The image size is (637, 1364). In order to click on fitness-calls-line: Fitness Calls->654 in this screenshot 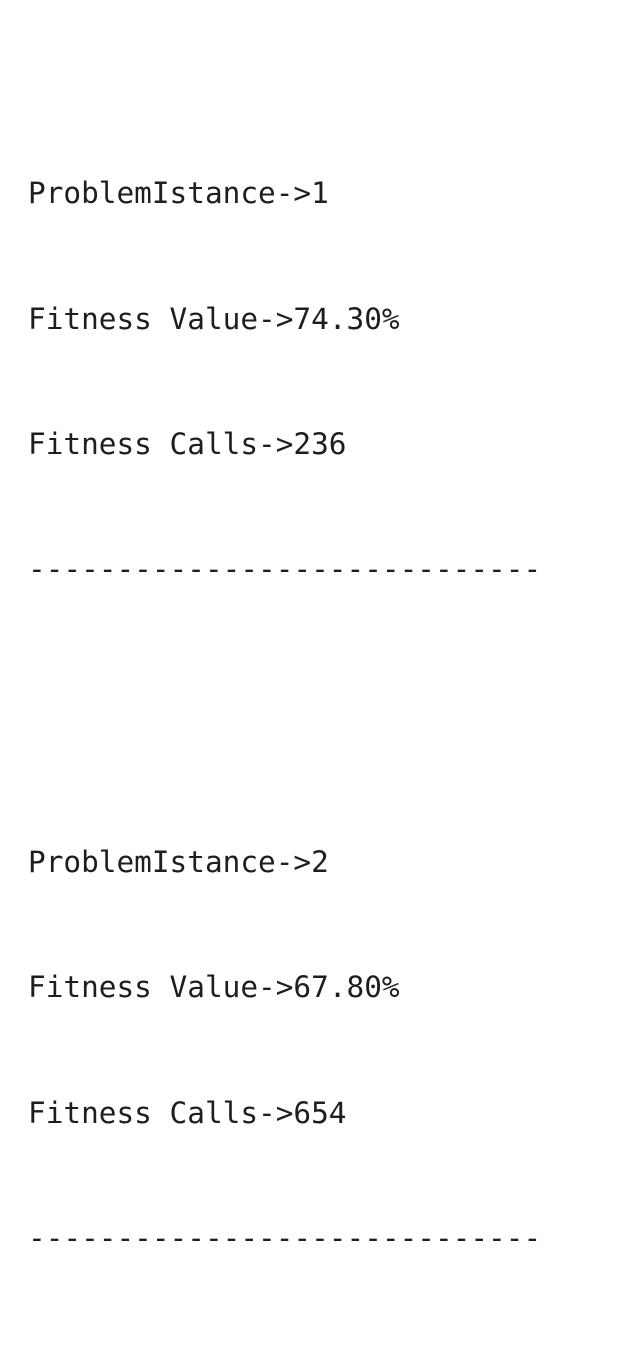, I will do `click(187, 1112)`.